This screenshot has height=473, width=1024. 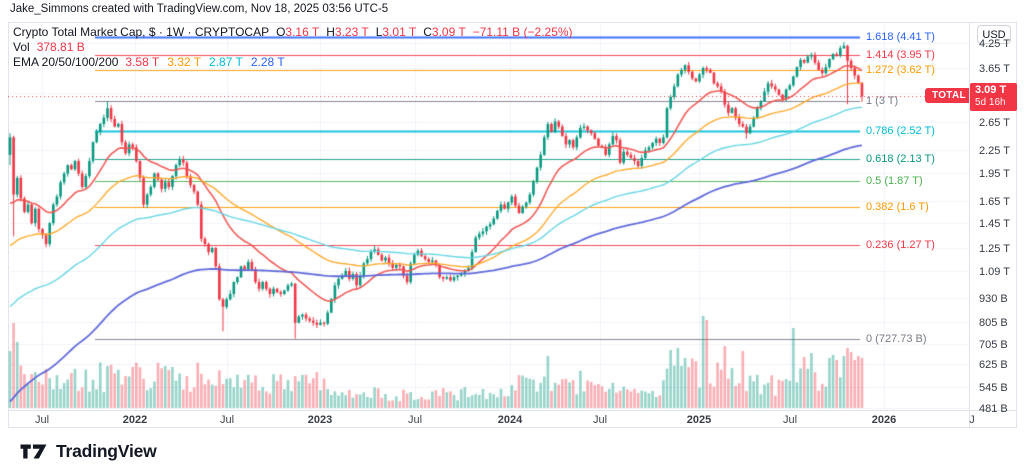 What do you see at coordinates (226, 62) in the screenshot?
I see `ema-value: 2.87 T` at bounding box center [226, 62].